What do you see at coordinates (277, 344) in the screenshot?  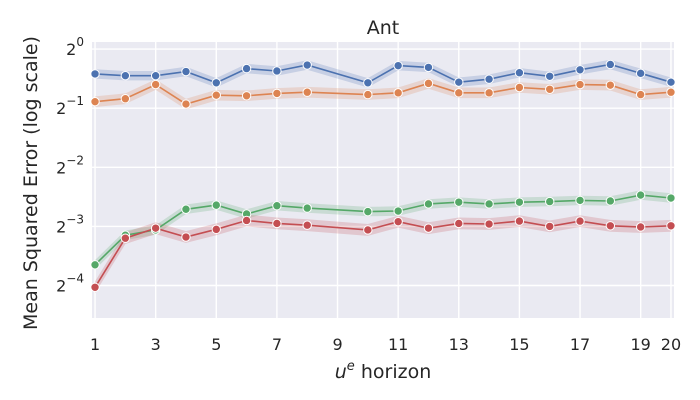 I see `x-tick-label: 7` at bounding box center [277, 344].